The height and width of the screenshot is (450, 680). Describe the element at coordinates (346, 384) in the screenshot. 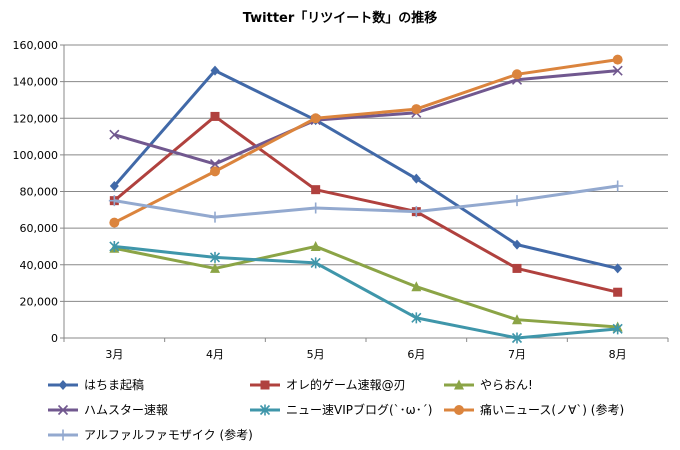

I see `legend-label: オレ的ゲーム速報@刃` at that location.